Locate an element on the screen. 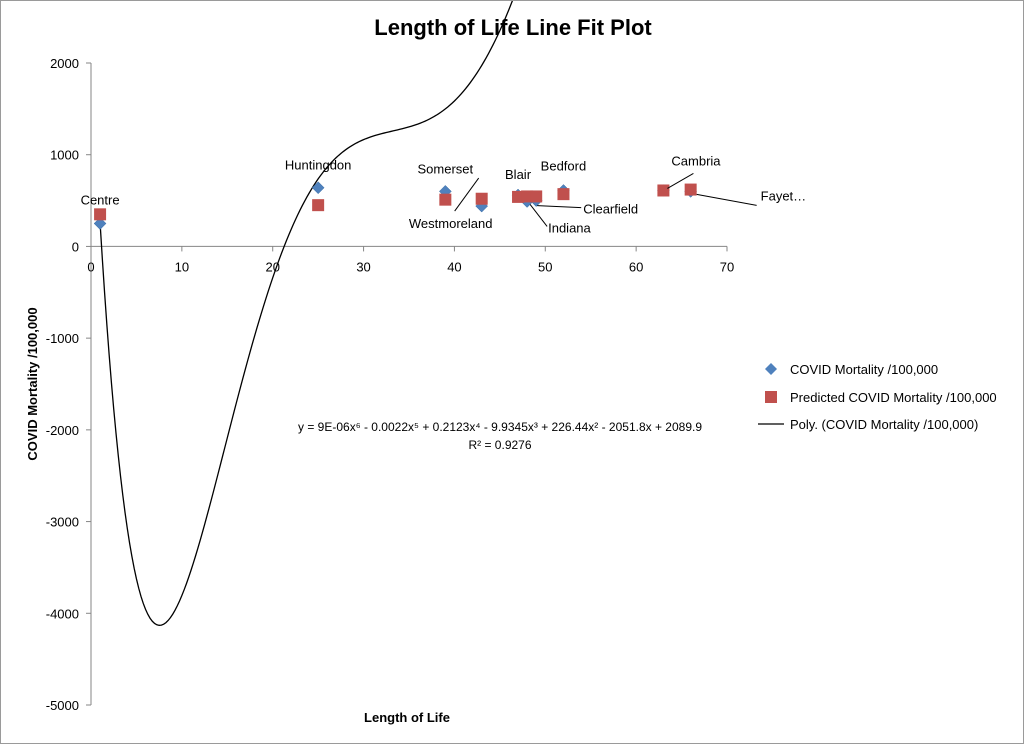 This screenshot has height=744, width=1024. legend-marker-actual is located at coordinates (771, 369).